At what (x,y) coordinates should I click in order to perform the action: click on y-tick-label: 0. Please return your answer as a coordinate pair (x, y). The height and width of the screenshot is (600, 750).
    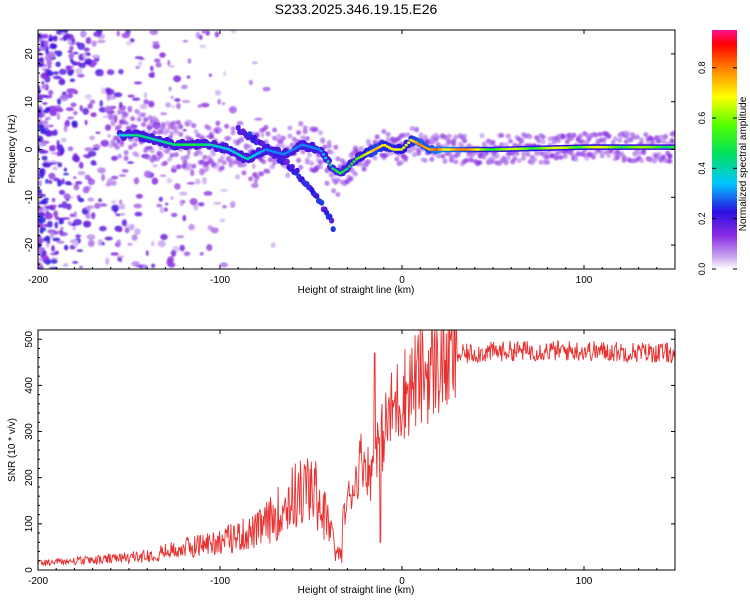
    Looking at the image, I should click on (29, 149).